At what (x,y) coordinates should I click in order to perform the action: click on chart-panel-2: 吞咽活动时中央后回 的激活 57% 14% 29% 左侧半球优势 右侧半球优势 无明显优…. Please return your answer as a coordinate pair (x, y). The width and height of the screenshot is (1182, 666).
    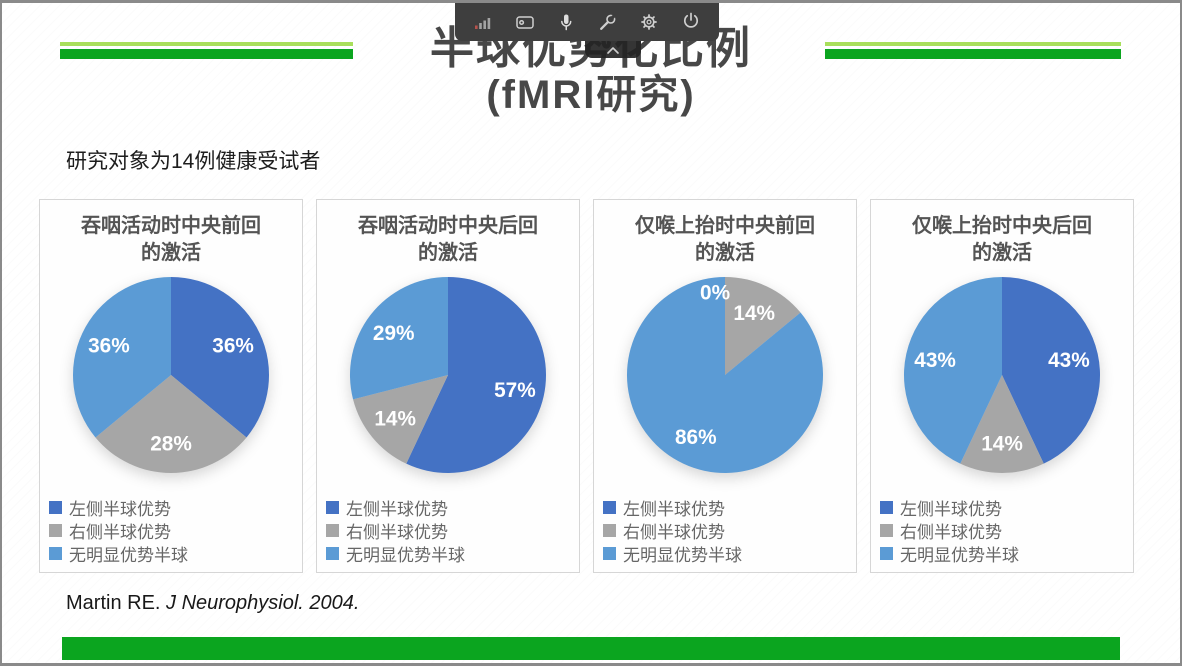
    Looking at the image, I should click on (448, 386).